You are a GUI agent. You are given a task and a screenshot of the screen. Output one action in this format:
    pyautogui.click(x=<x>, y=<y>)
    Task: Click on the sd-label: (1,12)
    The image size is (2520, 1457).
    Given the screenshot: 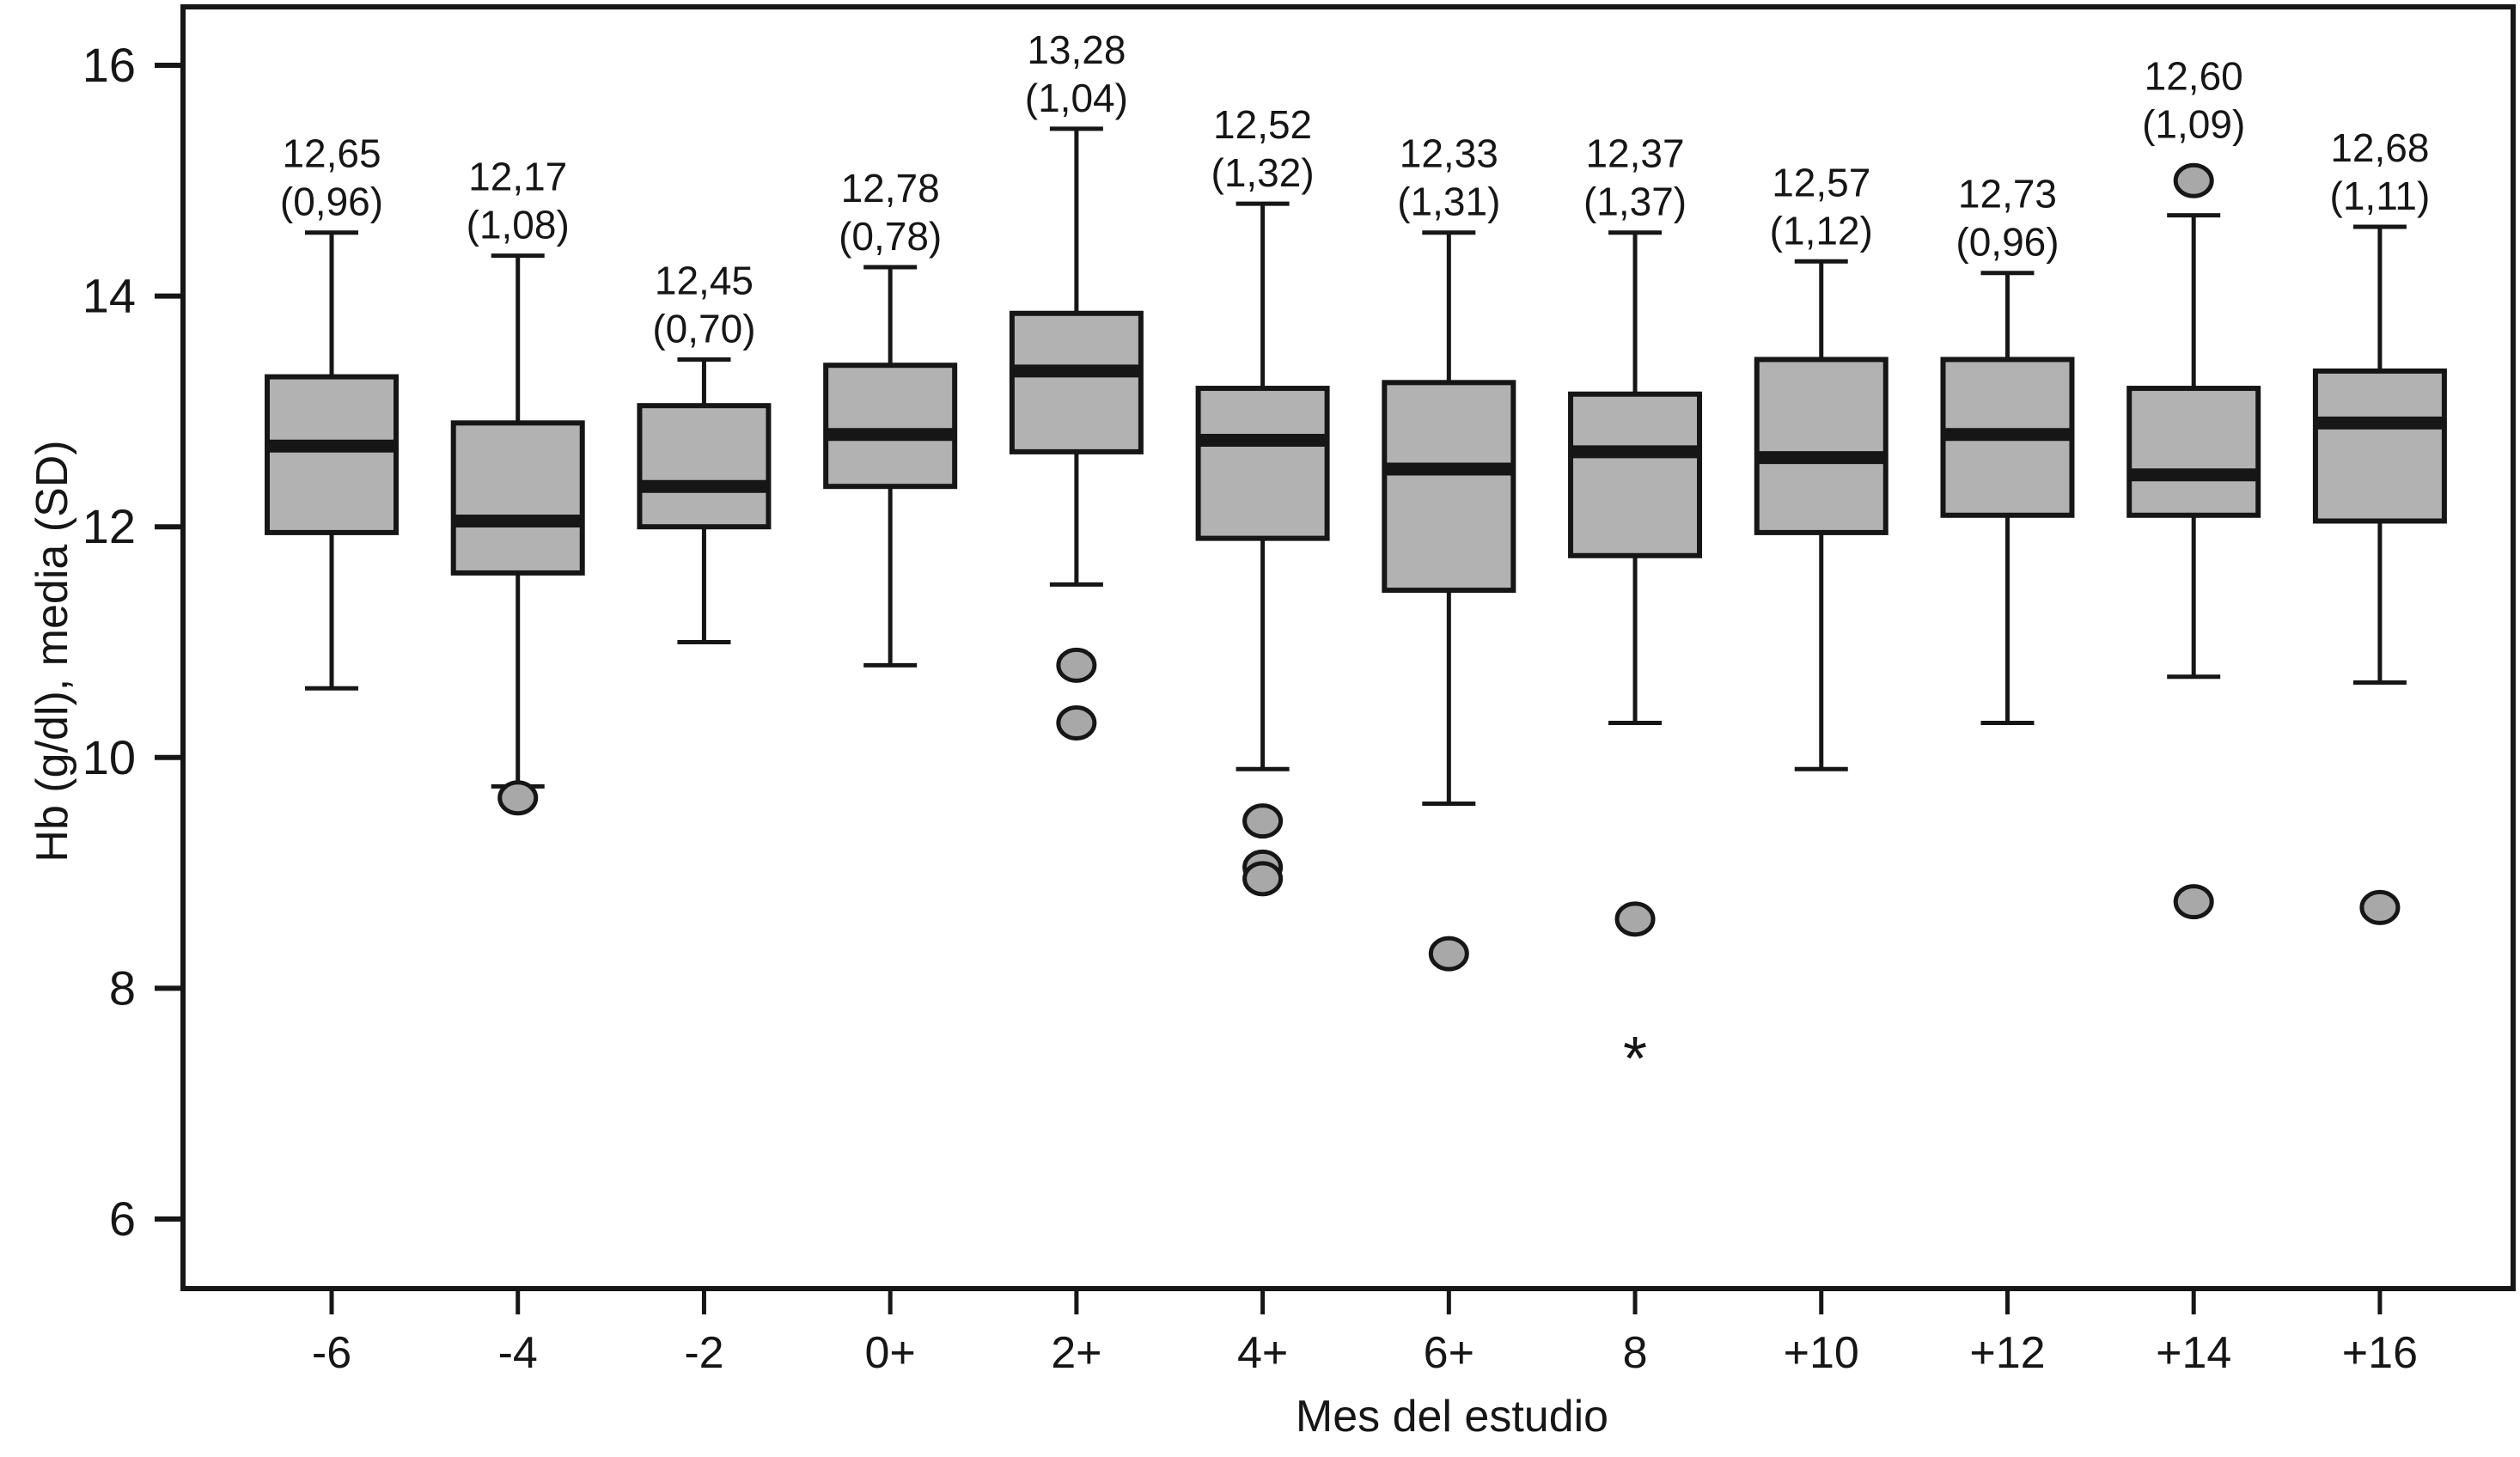 What is the action you would take?
    pyautogui.click(x=1821, y=230)
    